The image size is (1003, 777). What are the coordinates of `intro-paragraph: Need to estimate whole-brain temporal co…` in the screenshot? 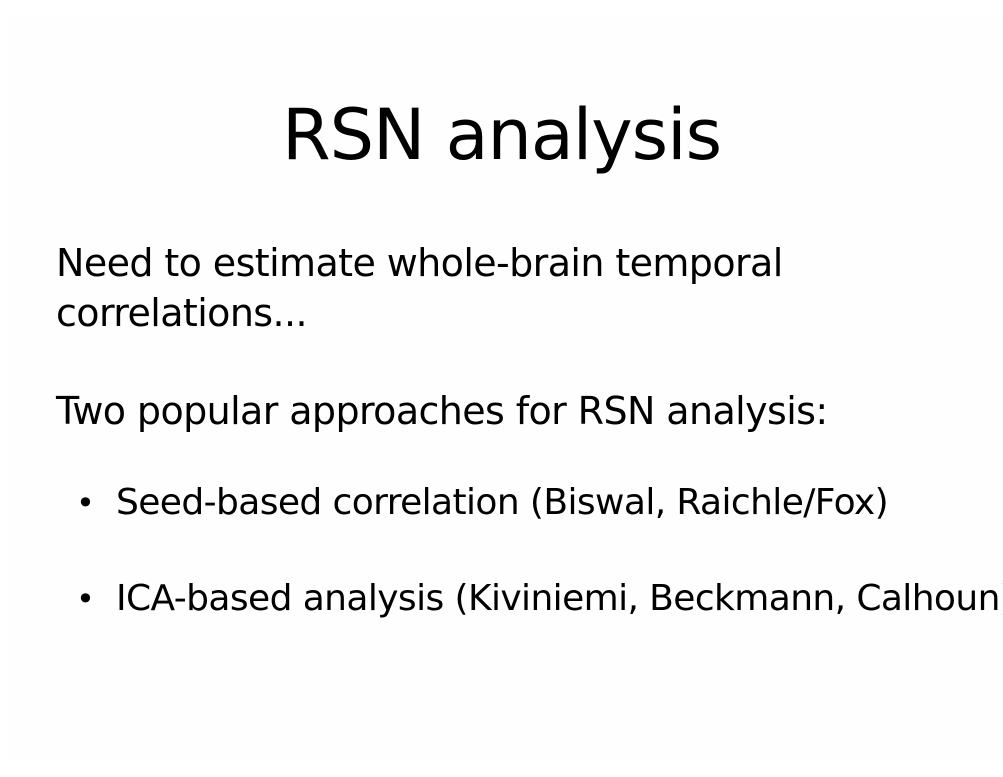 It's located at (419, 288).